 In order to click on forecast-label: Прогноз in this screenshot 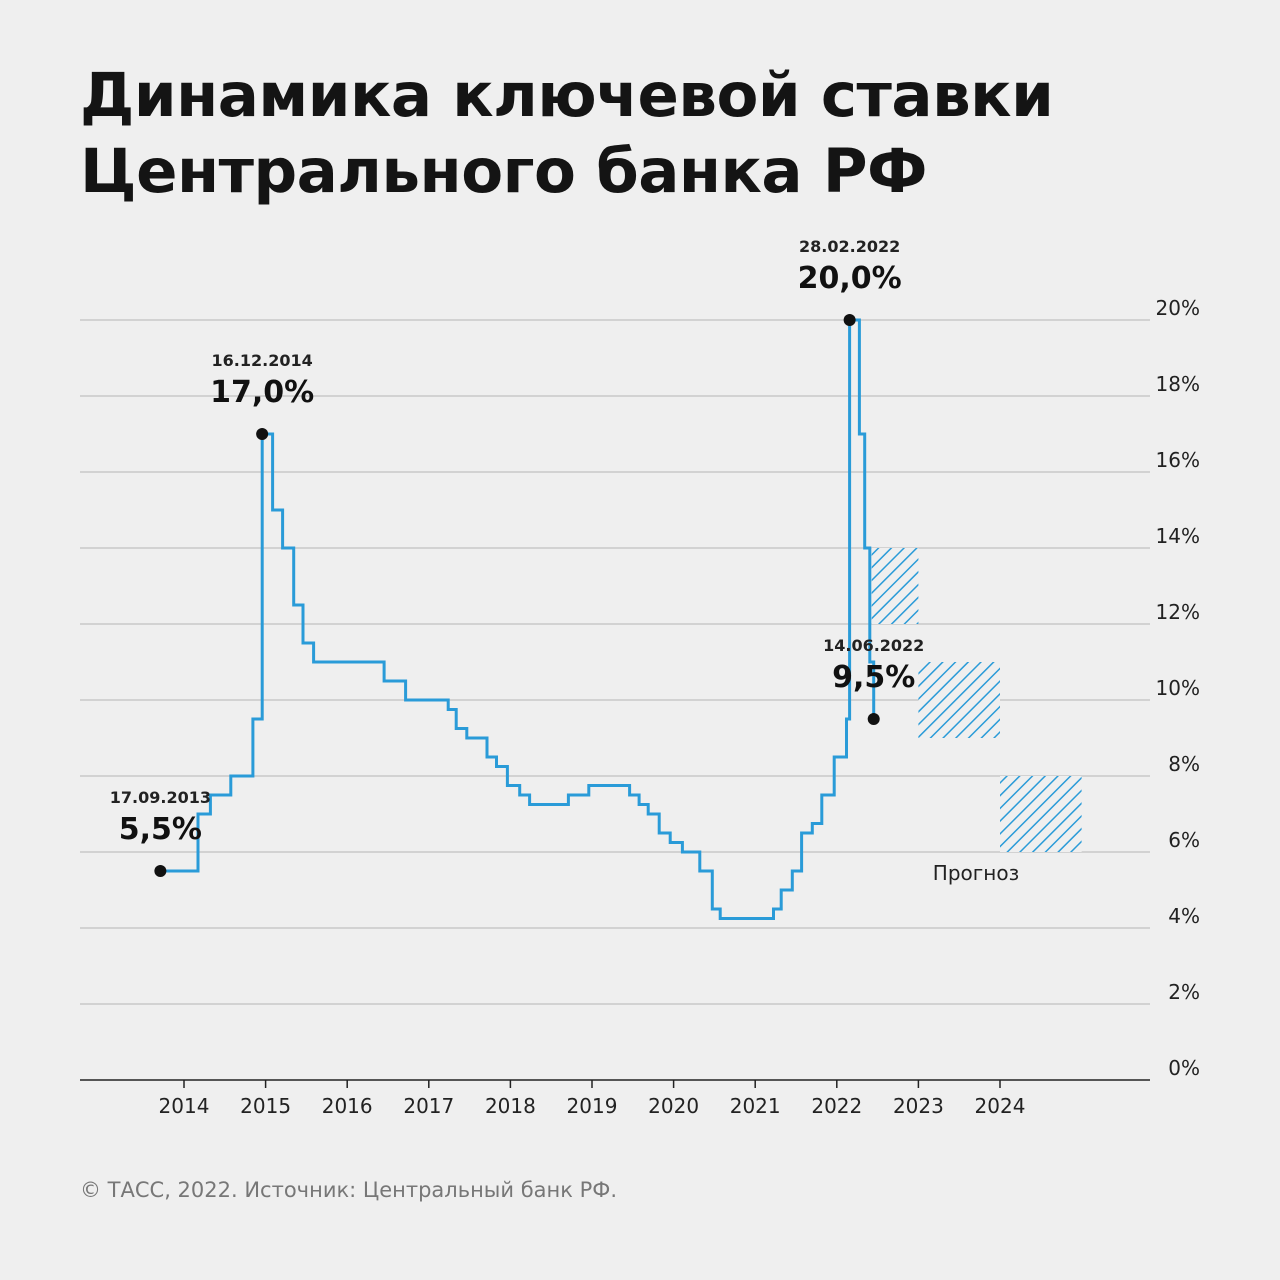, I will do `click(976, 873)`.